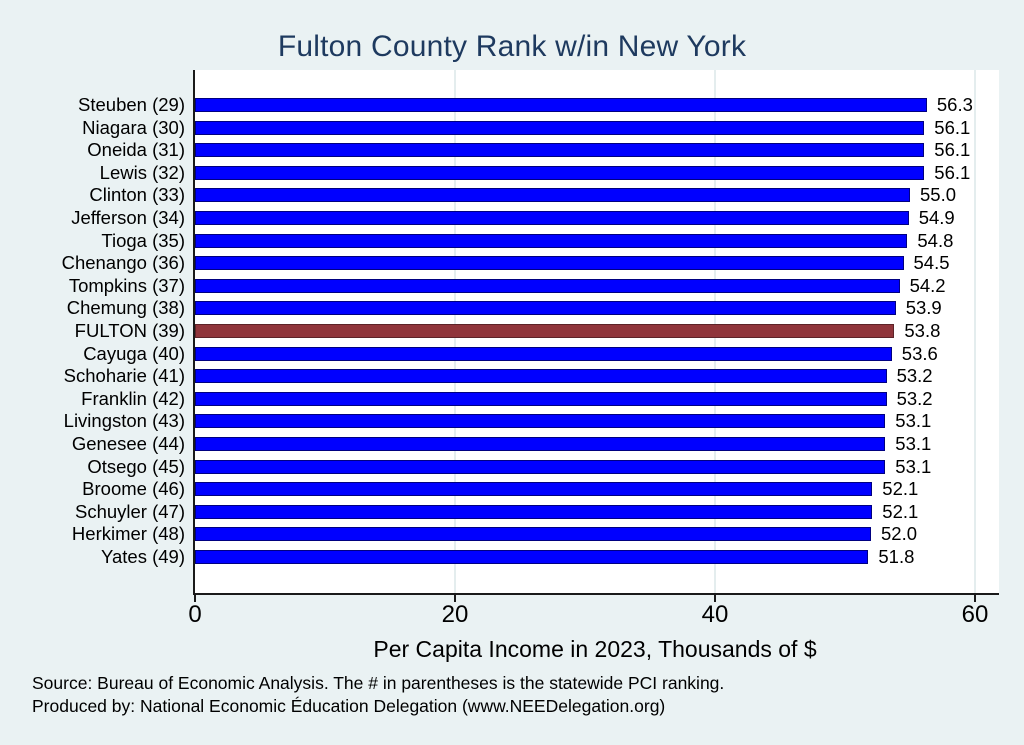 This screenshot has height=745, width=1024. I want to click on value-label: 54.5, so click(931, 263).